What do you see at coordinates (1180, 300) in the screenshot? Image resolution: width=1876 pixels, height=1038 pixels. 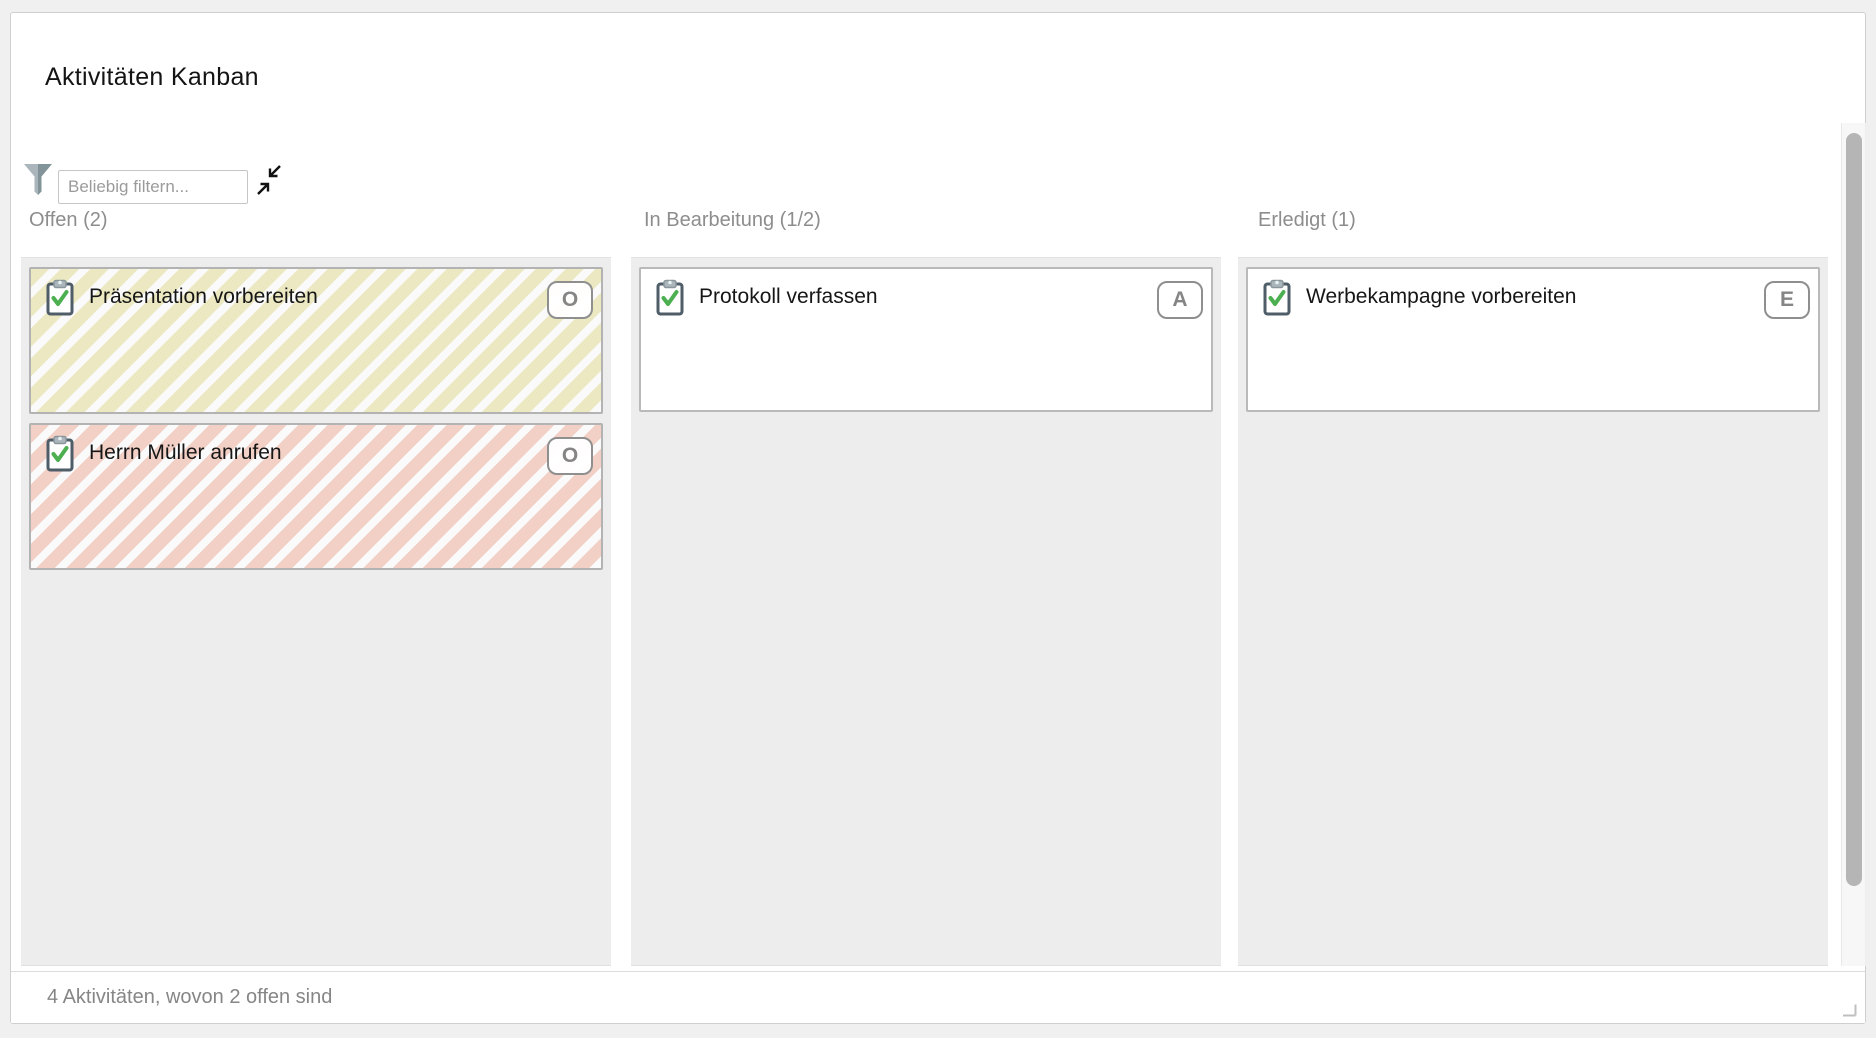 I see `card-status-badge: A` at bounding box center [1180, 300].